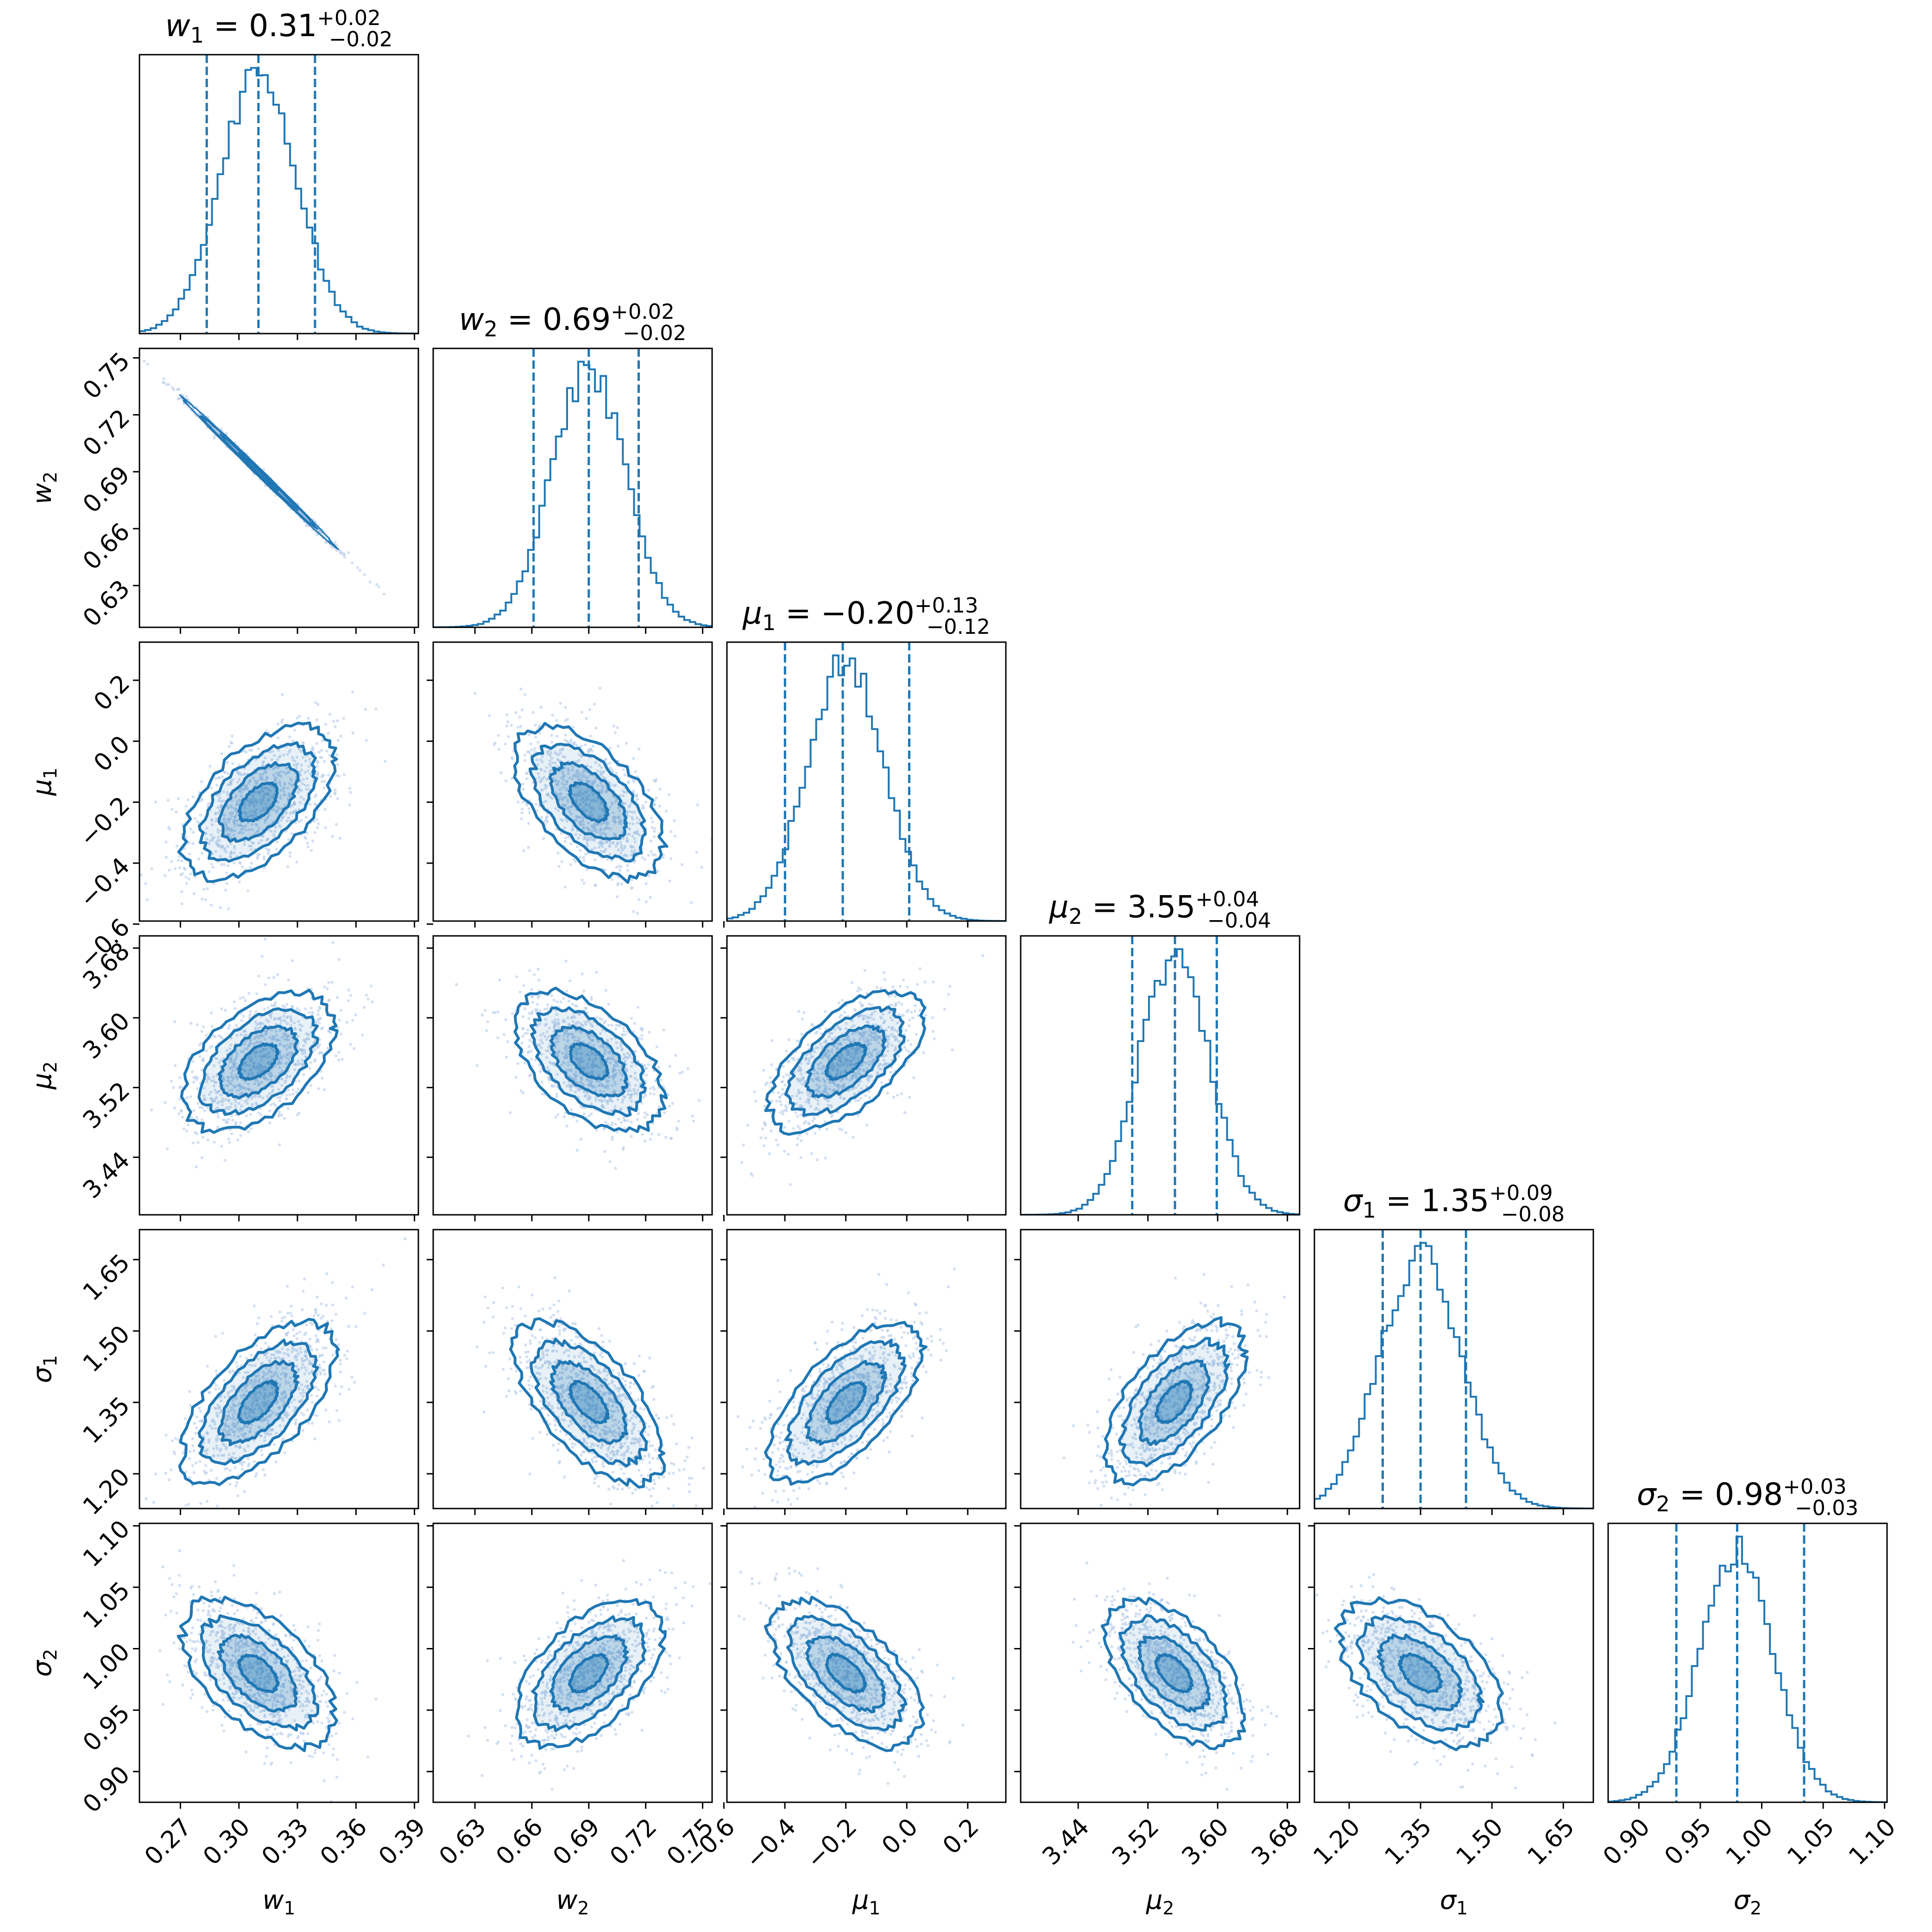 Image resolution: width=1932 pixels, height=1932 pixels. What do you see at coordinates (402, 1841) in the screenshot?
I see `x-tick-label: 0.39` at bounding box center [402, 1841].